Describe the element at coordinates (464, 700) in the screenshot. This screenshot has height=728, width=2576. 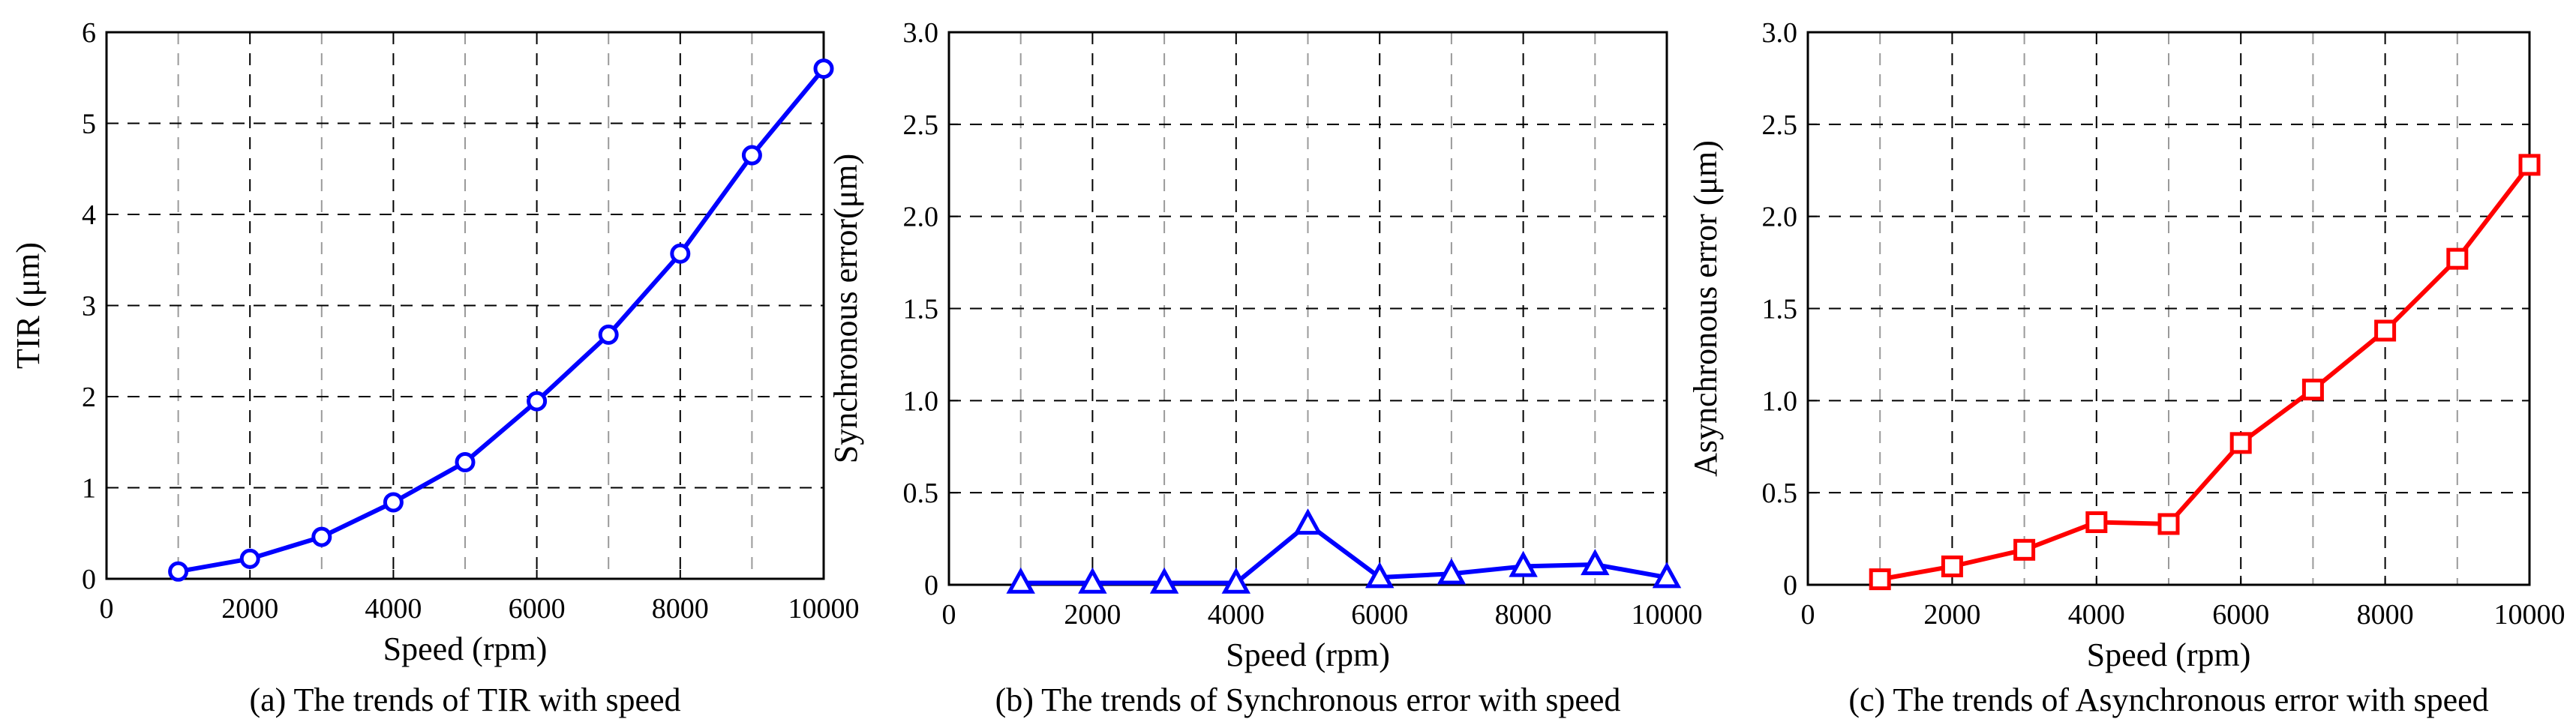
I see `chart-caption: (a) The trends of TIR with speed` at that location.